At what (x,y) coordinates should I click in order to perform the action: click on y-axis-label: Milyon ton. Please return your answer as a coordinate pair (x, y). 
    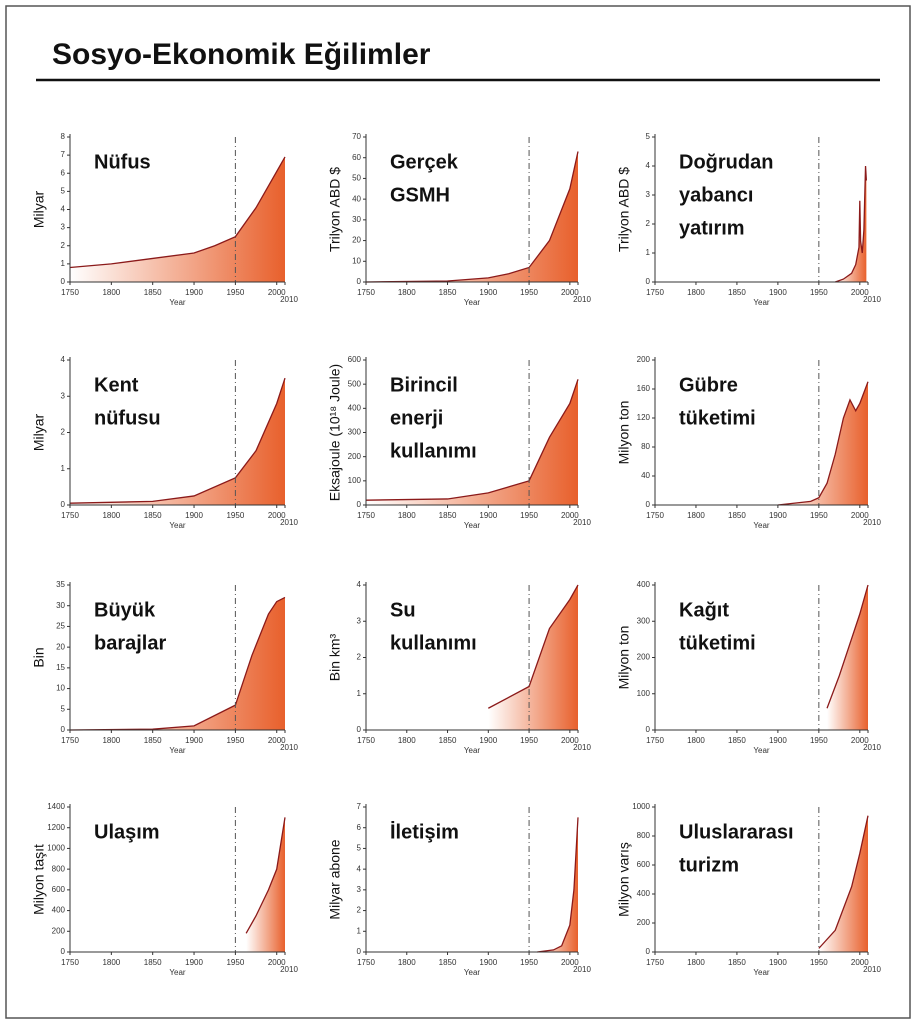
    Looking at the image, I should click on (624, 433).